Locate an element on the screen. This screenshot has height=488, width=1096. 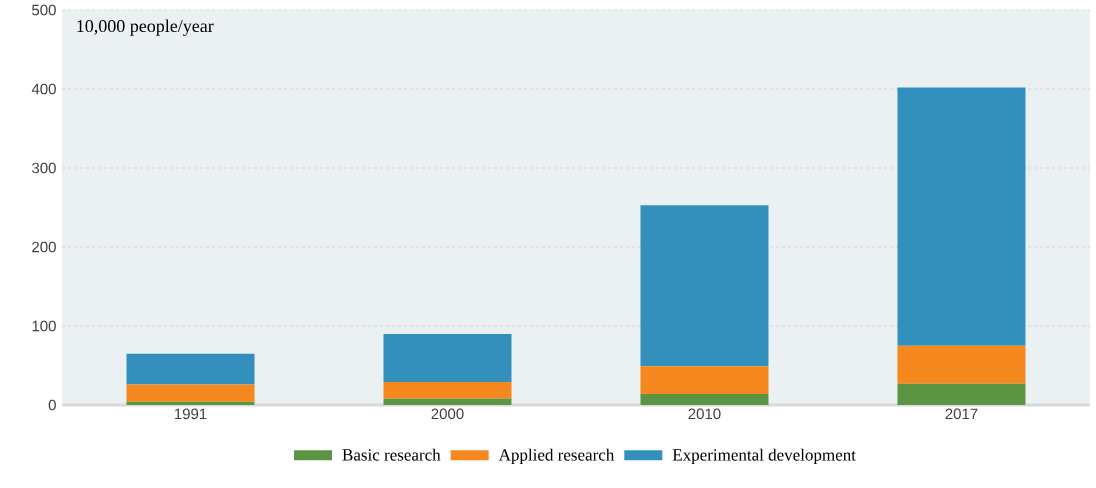
y-tick-label: 200 is located at coordinates (44, 247).